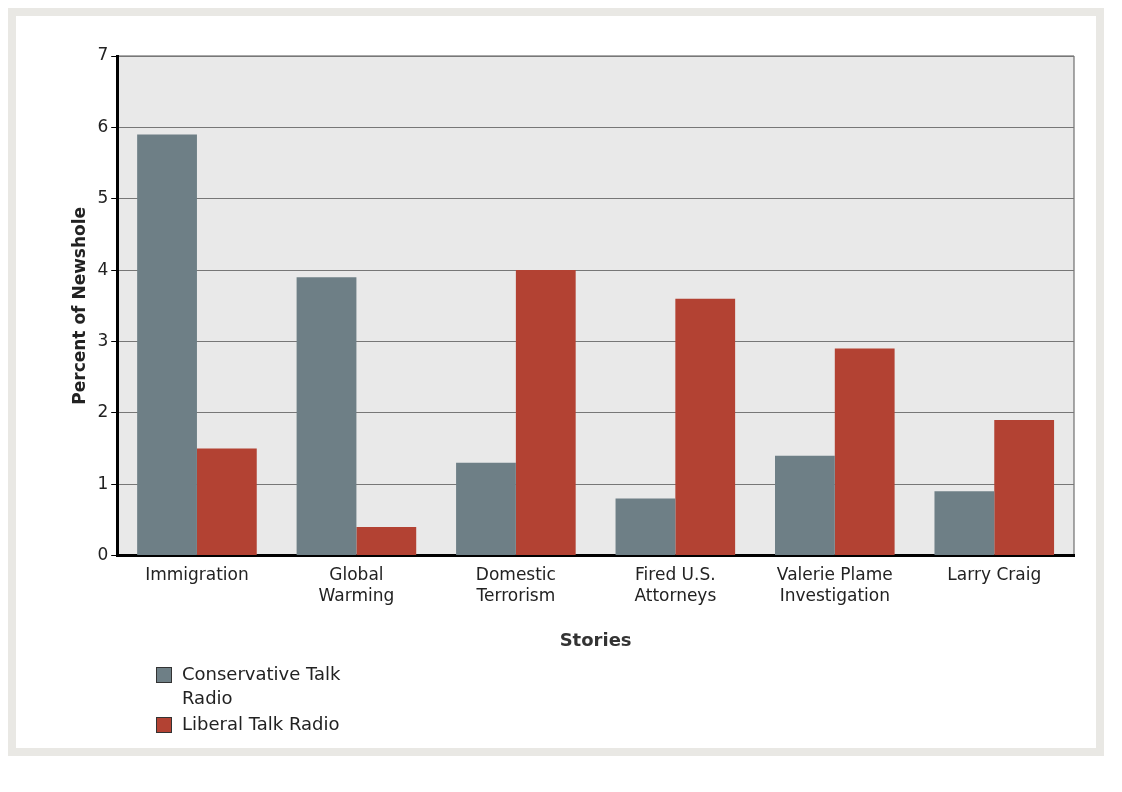 This screenshot has height=792, width=1122. I want to click on x-tick-label: Fired U.S. Attorneys, so click(675, 584).